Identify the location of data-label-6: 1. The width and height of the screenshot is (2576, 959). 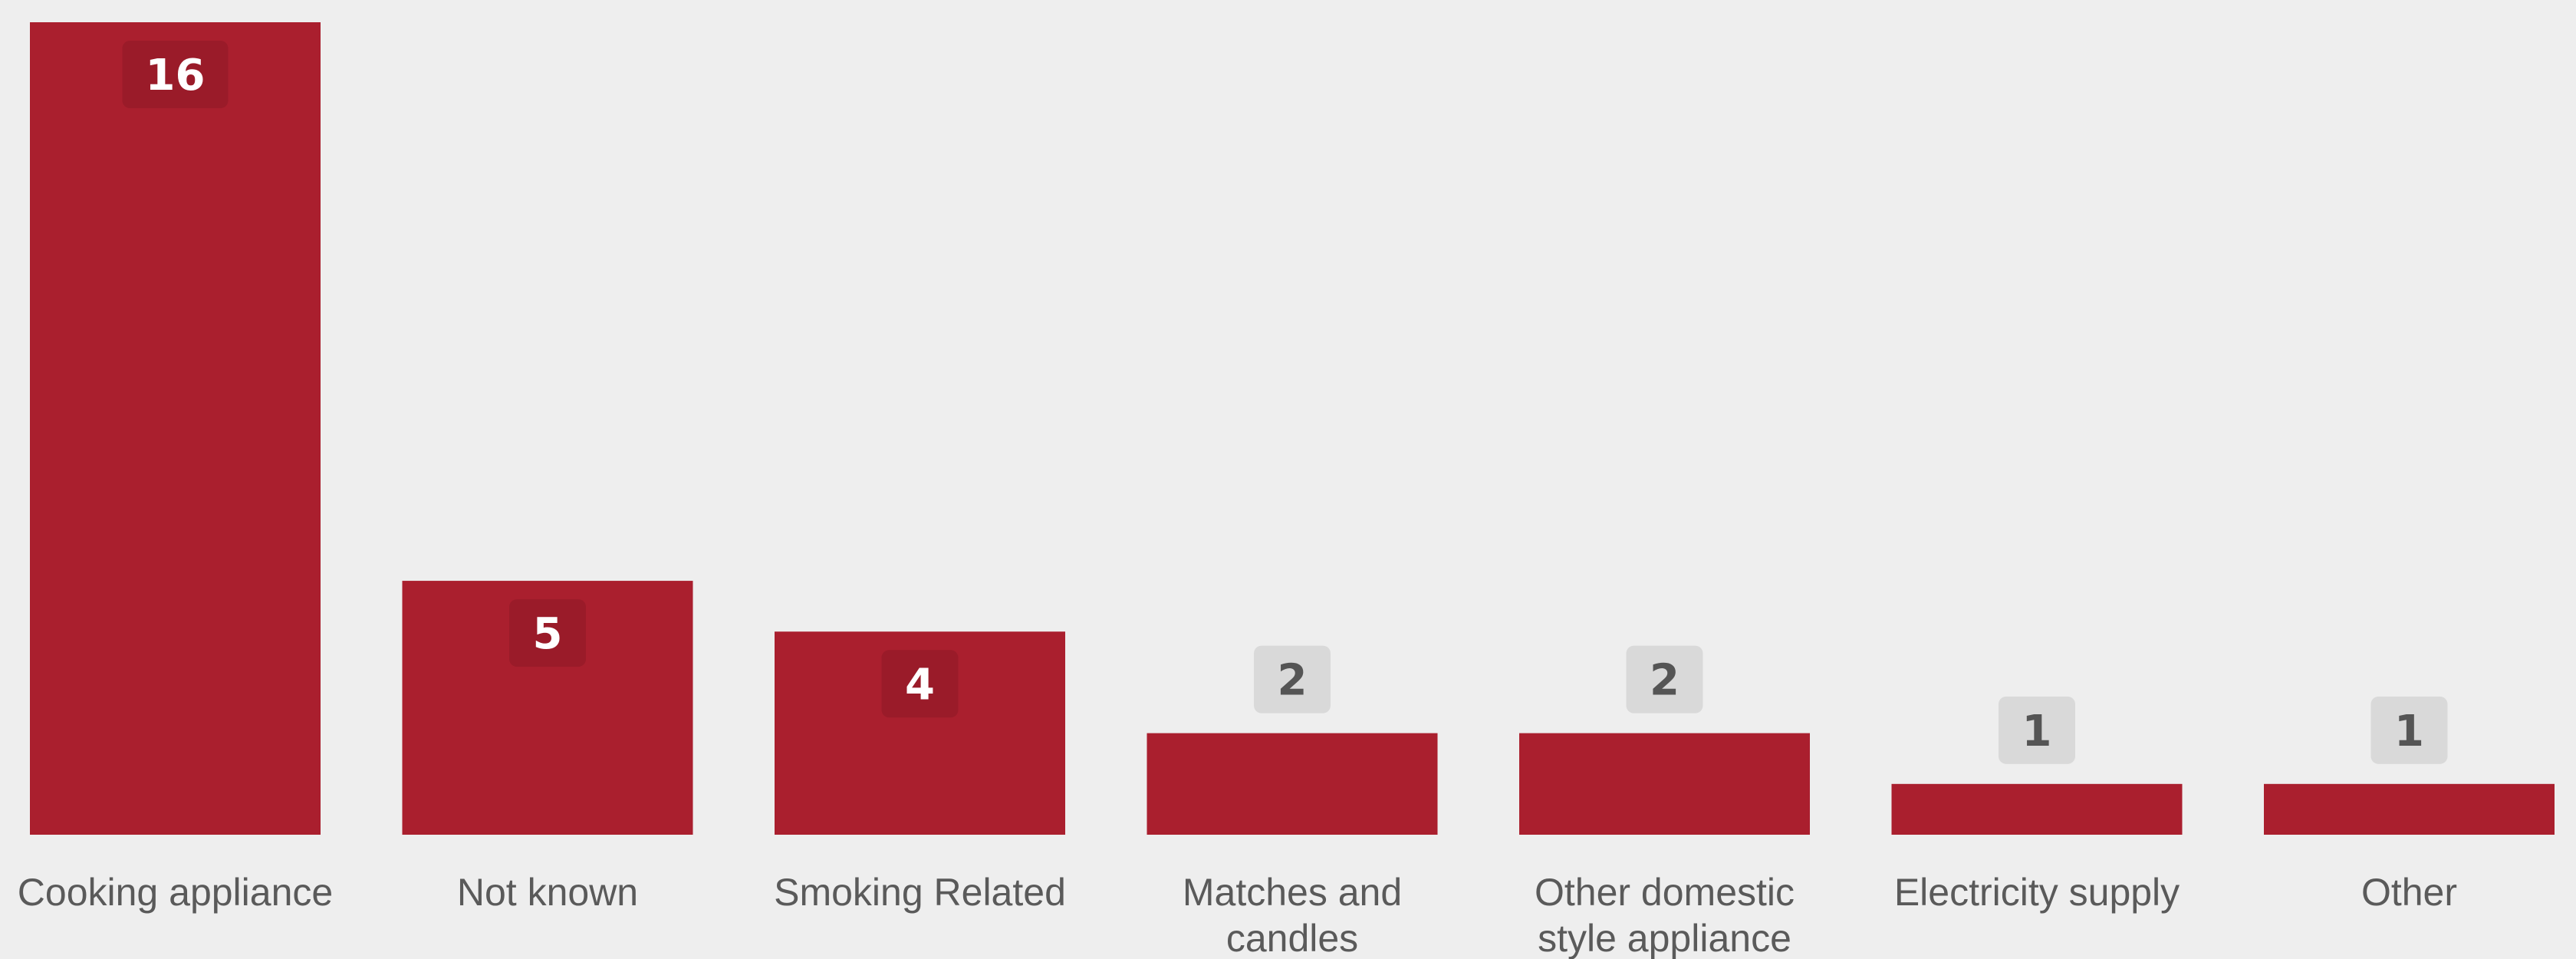
(2409, 731).